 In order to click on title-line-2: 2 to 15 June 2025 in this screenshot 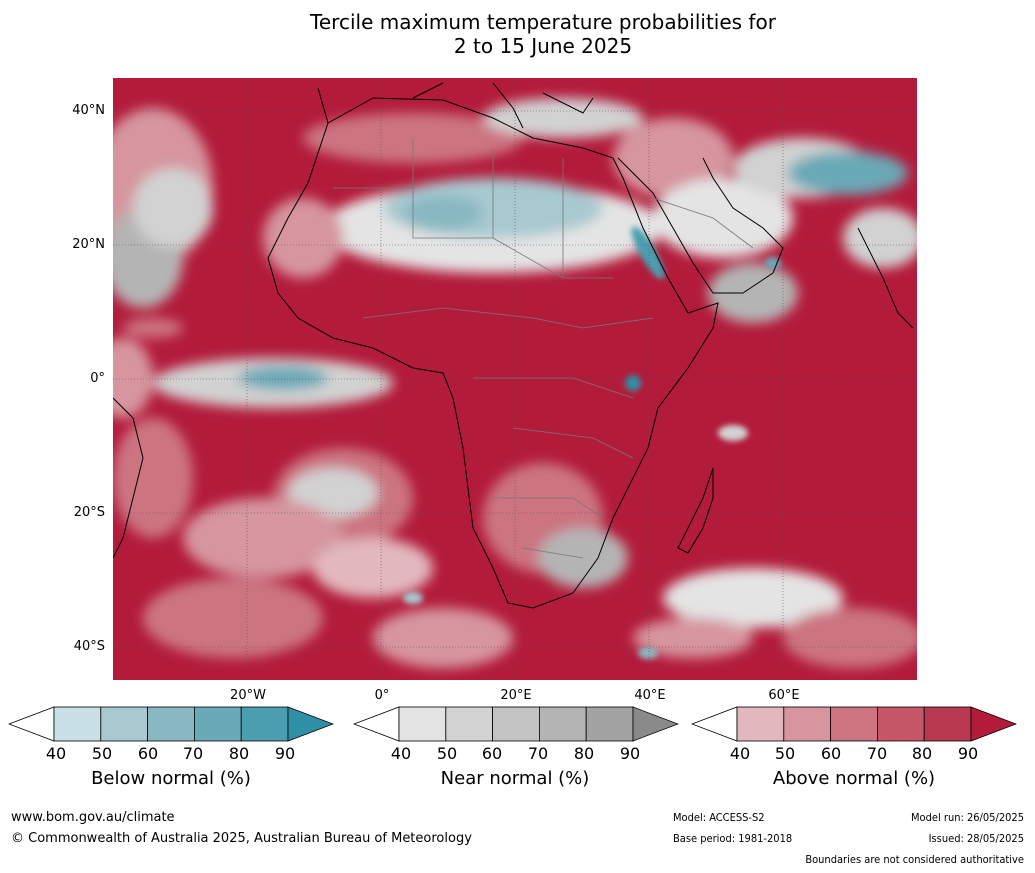, I will do `click(543, 46)`.